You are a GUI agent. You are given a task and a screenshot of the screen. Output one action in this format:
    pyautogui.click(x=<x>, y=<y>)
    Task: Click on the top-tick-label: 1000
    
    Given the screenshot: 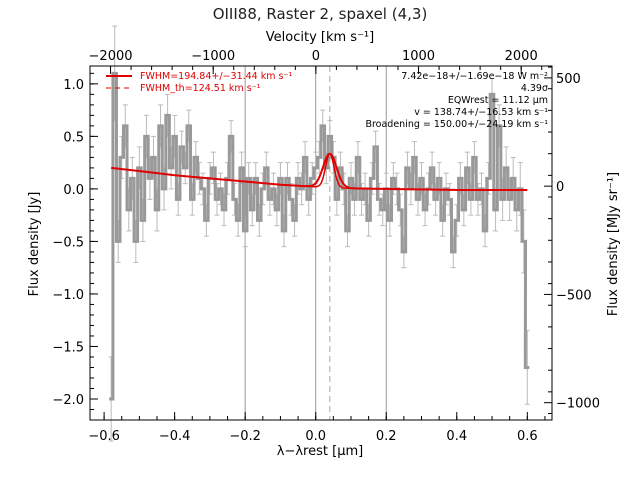 What is the action you would take?
    pyautogui.click(x=418, y=56)
    